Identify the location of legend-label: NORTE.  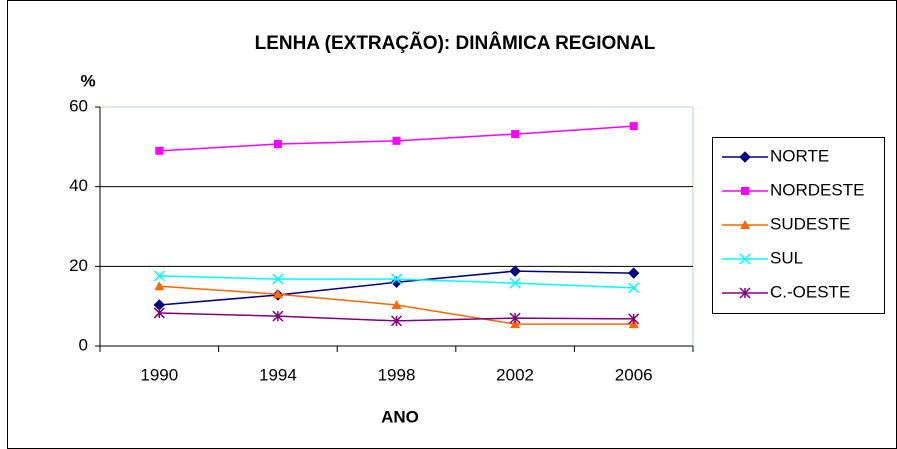
(799, 155).